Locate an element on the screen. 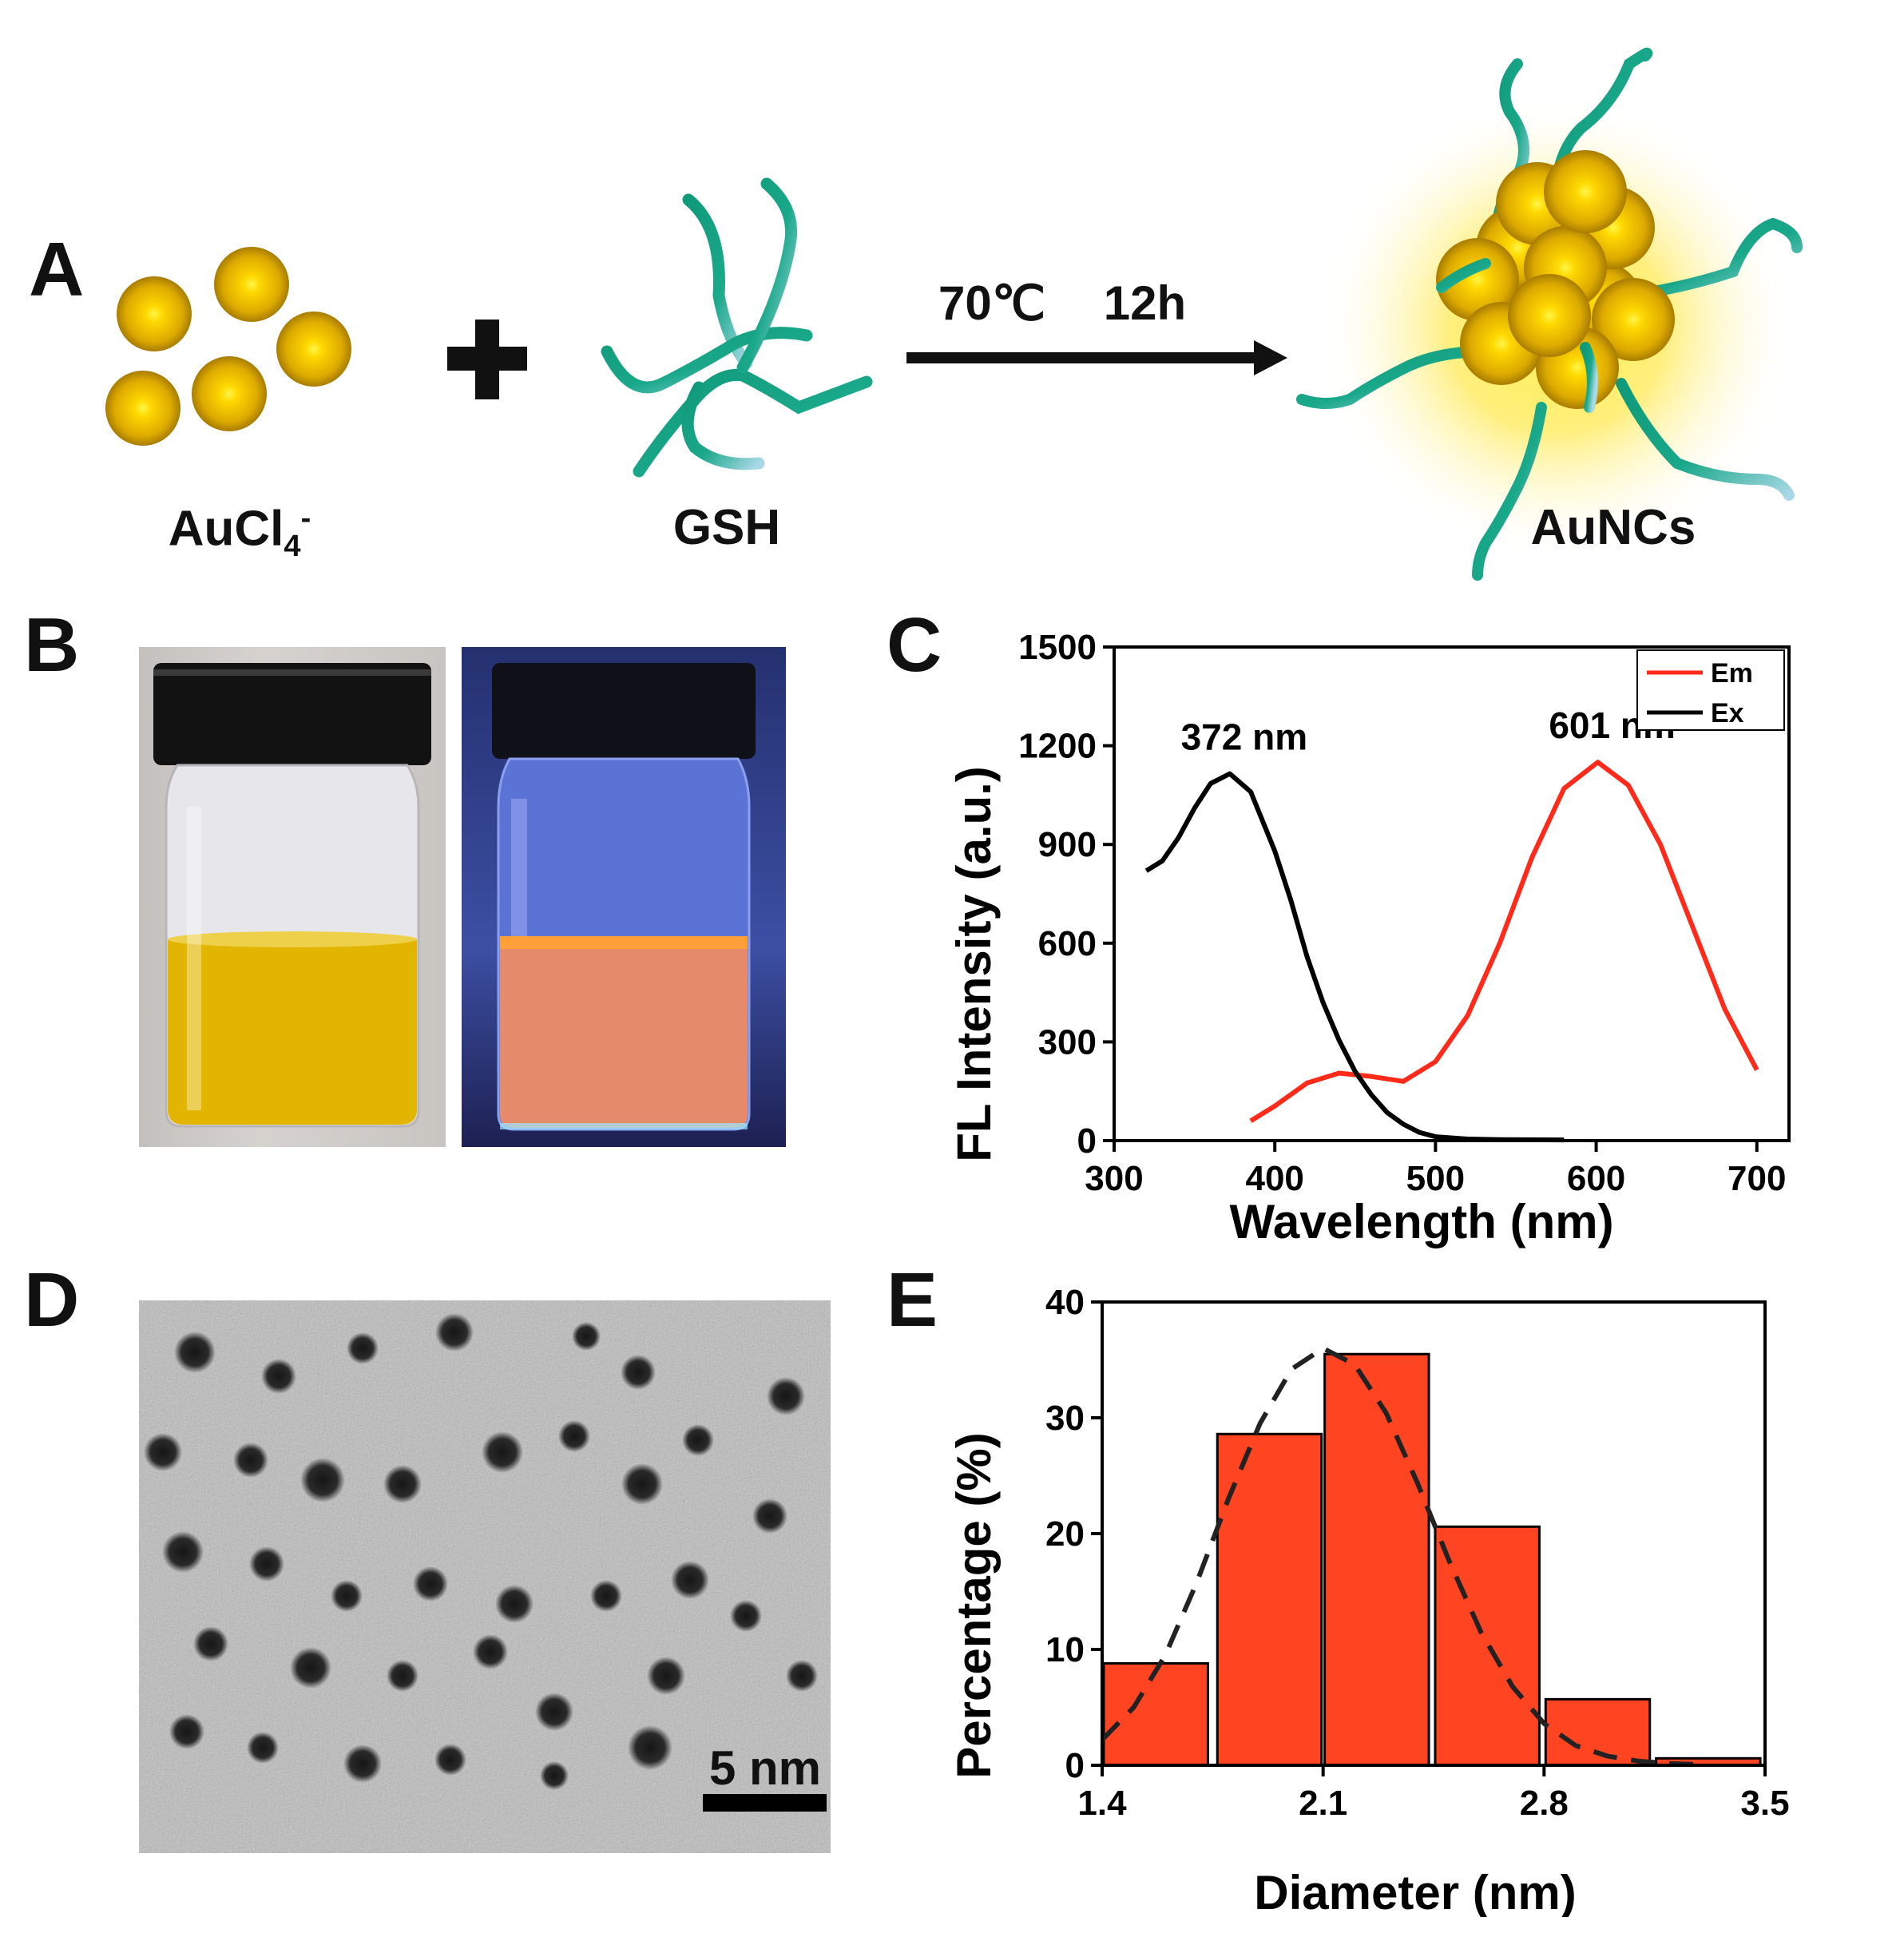  legend-label: Em is located at coordinates (1732, 673).